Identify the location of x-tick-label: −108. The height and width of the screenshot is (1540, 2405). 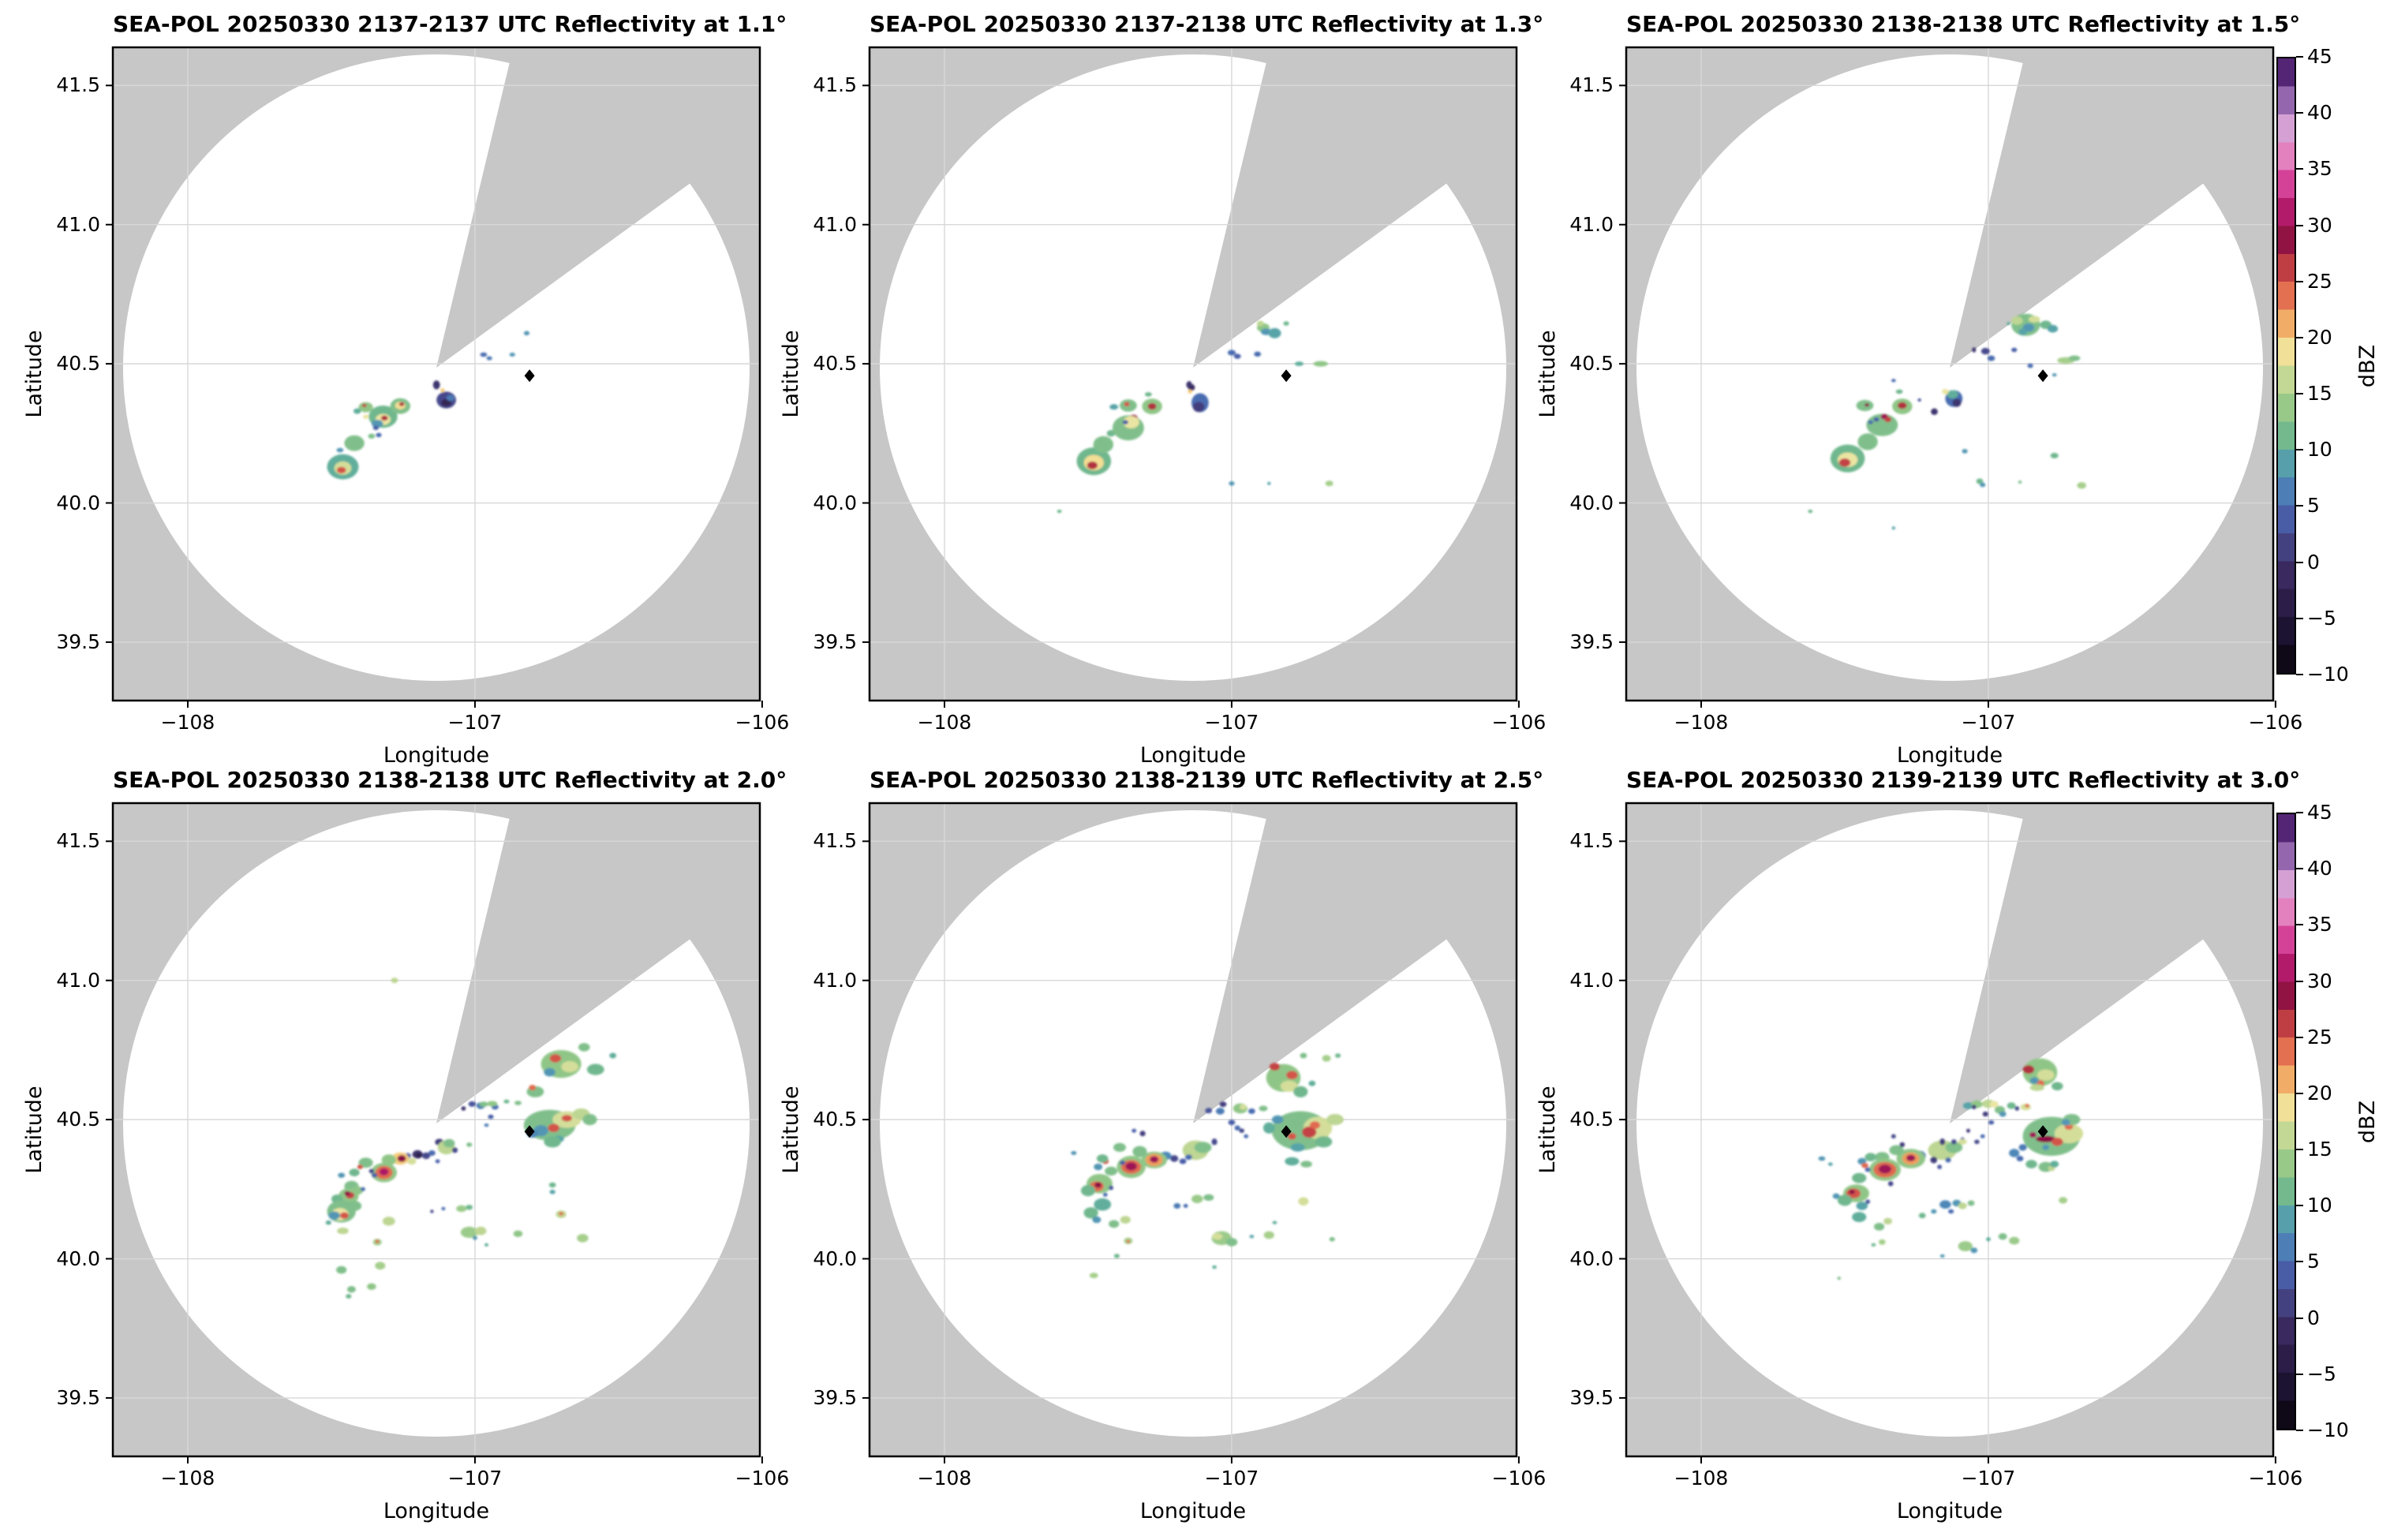
(1701, 722).